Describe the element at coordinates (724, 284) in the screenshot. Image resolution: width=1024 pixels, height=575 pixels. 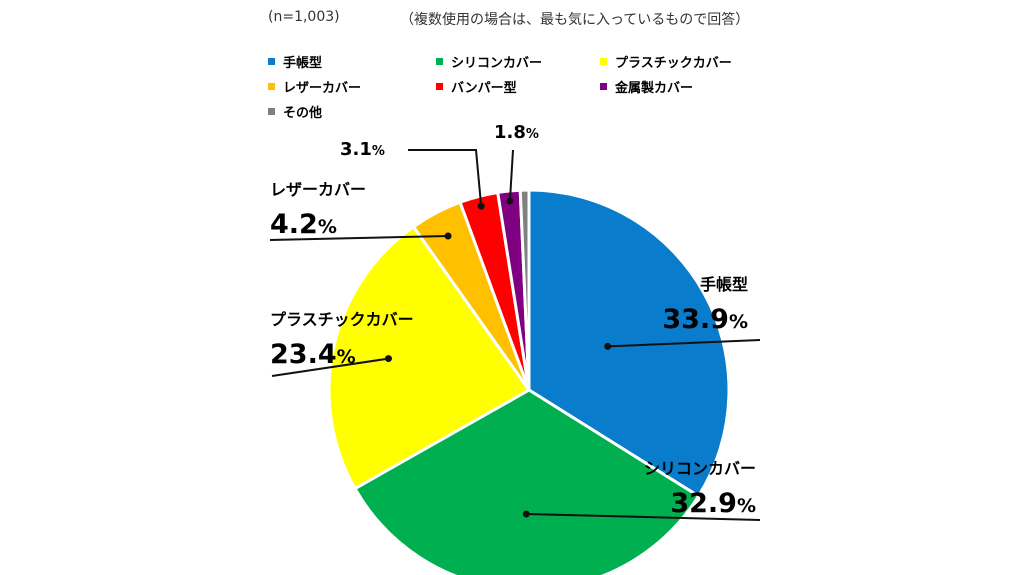
I see `slice-name-label-techou: 手帳型` at that location.